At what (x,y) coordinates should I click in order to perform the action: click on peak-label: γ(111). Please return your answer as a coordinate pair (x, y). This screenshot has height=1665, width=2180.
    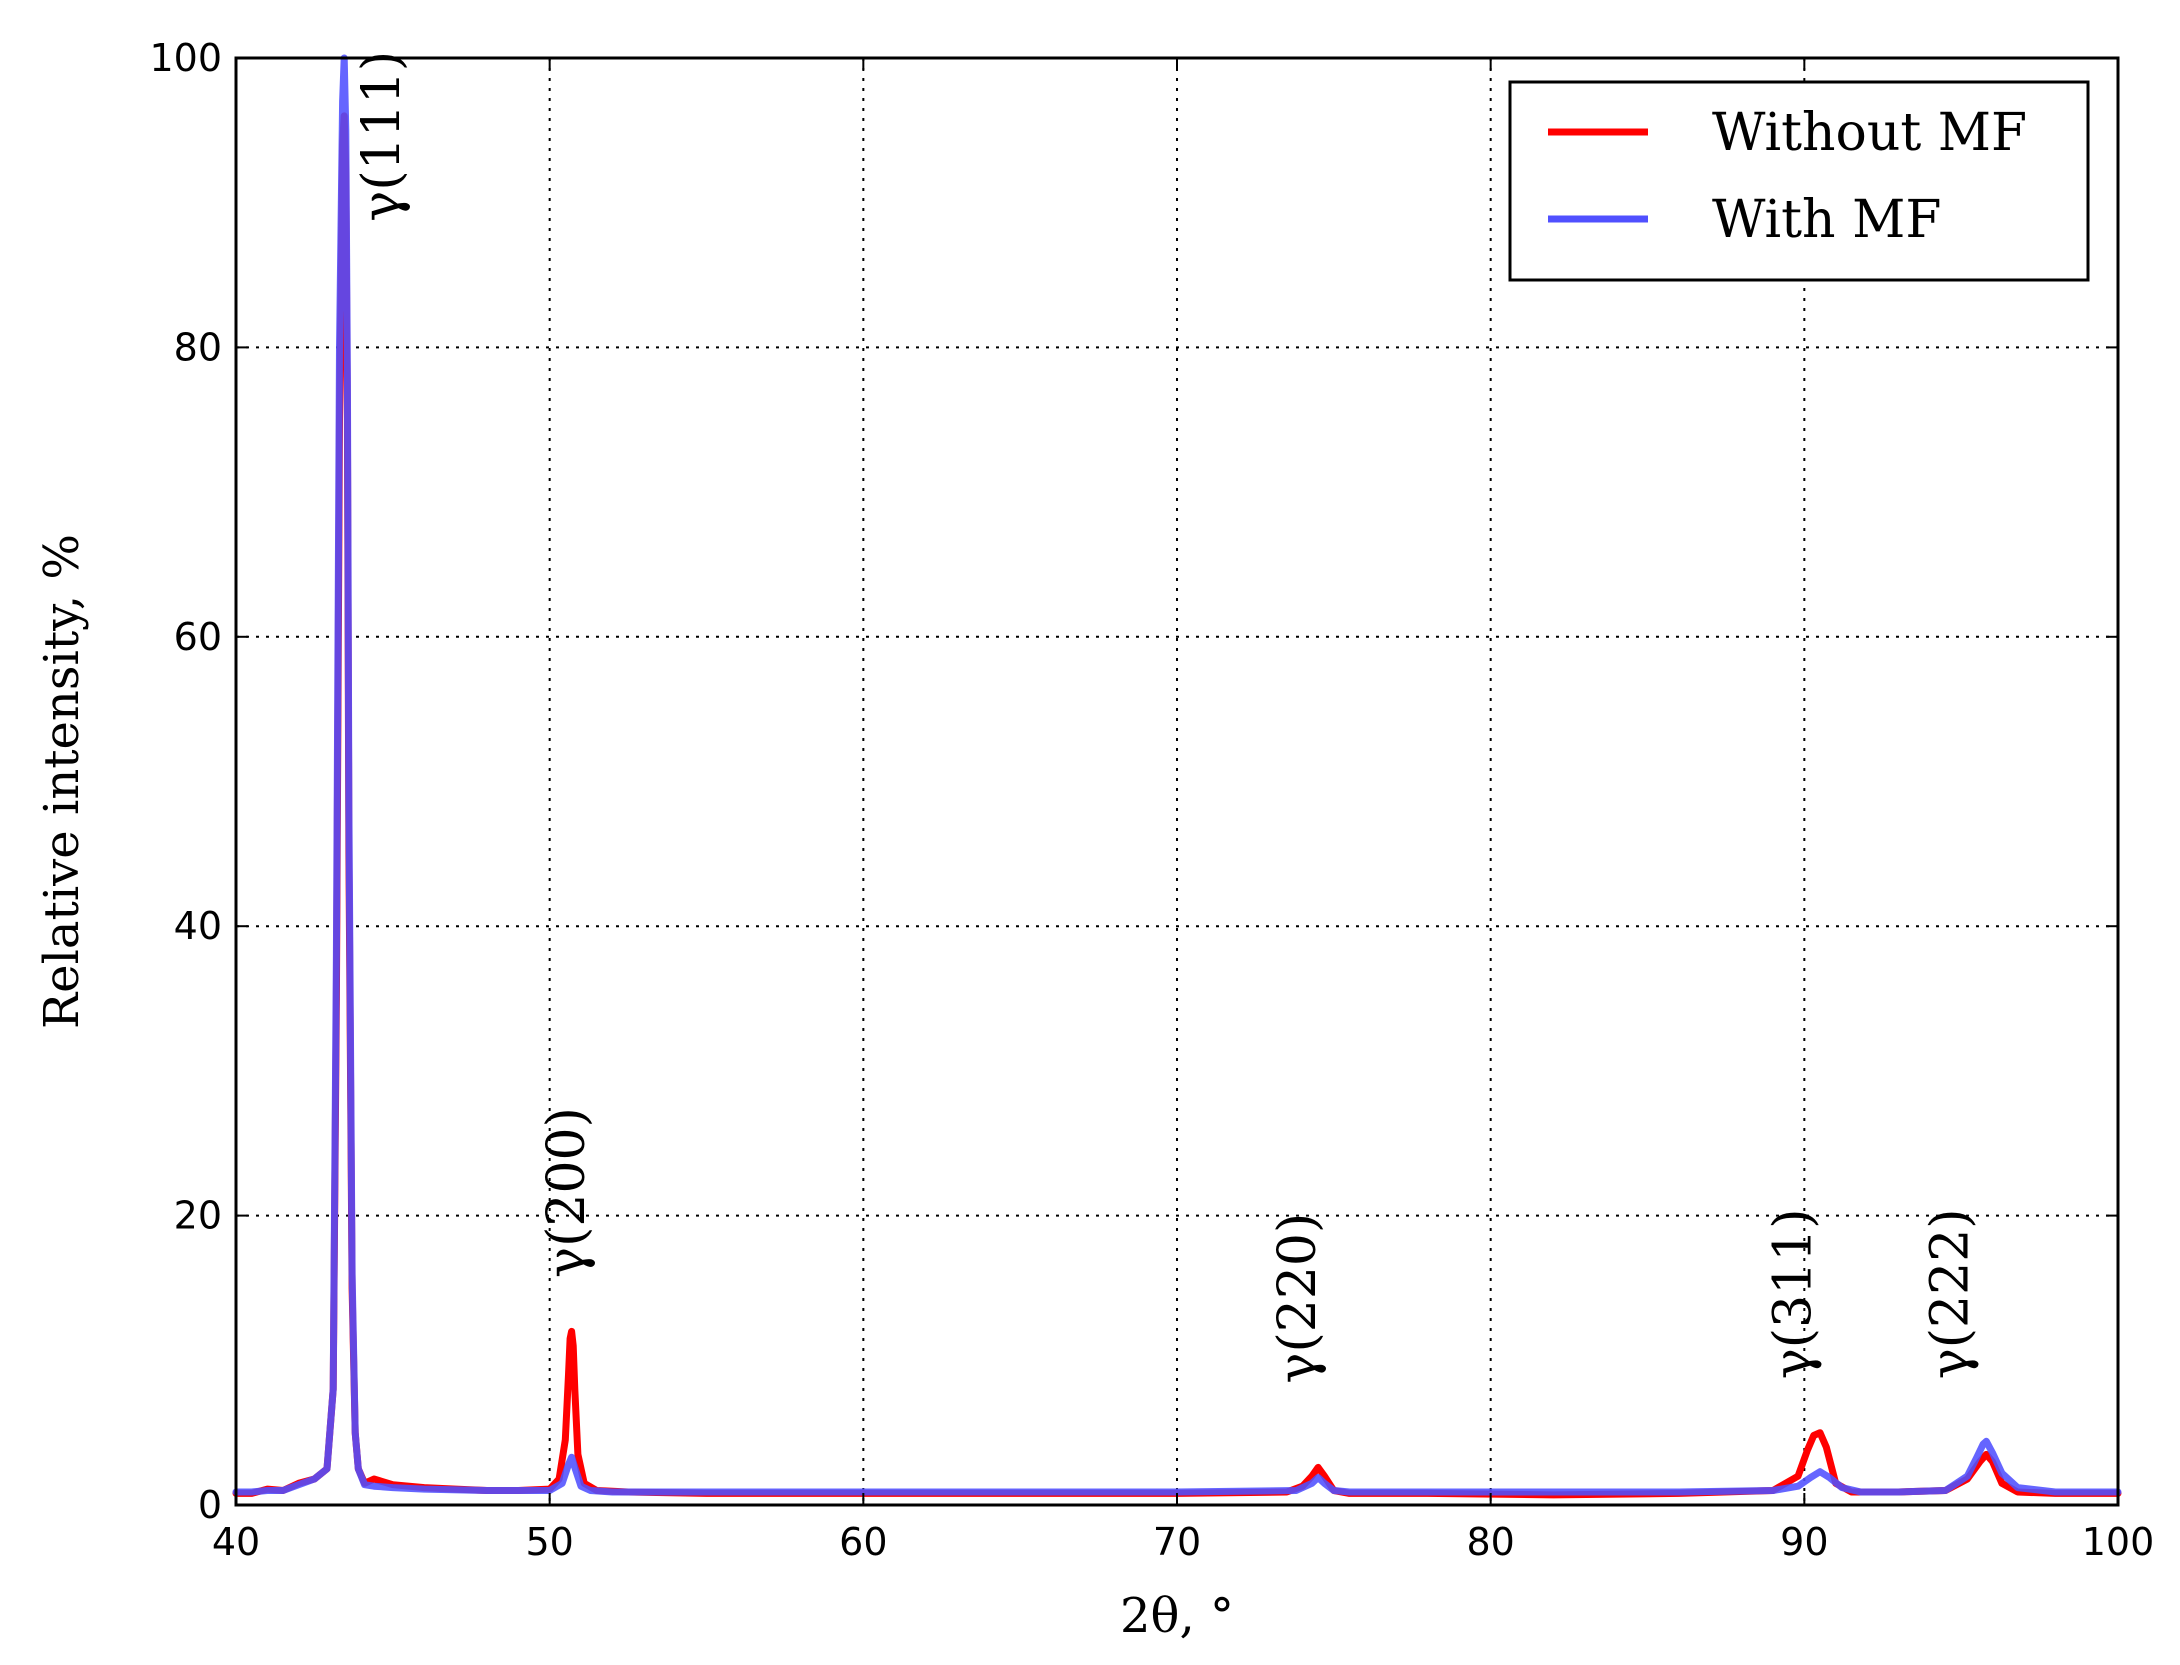
    Looking at the image, I should click on (382, 136).